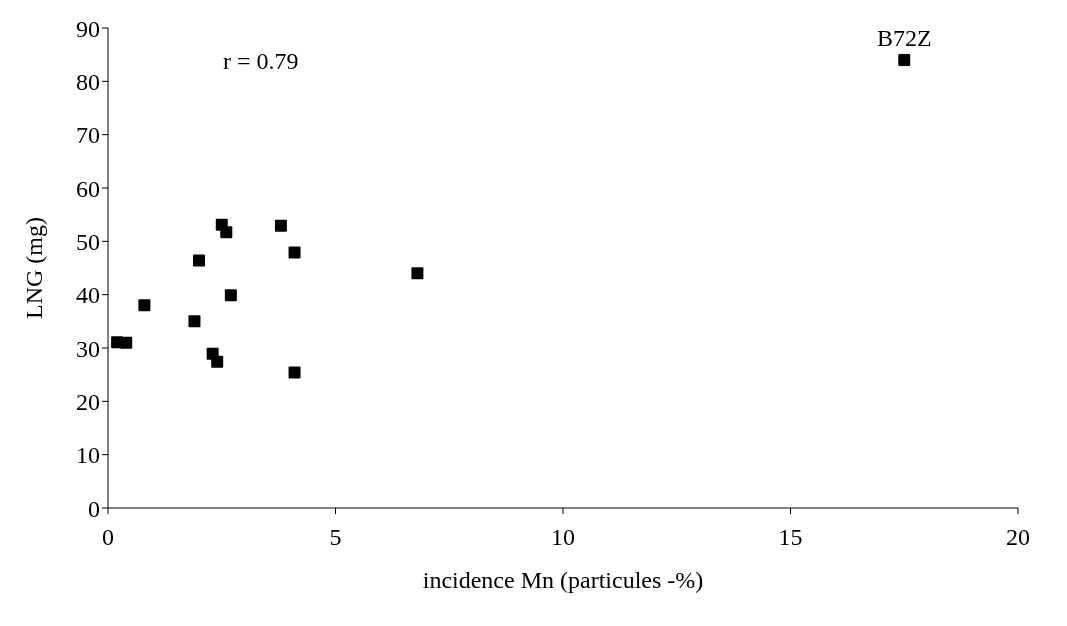 The height and width of the screenshot is (626, 1067). What do you see at coordinates (33, 268) in the screenshot?
I see `y-axis-title: LNG (mg)` at bounding box center [33, 268].